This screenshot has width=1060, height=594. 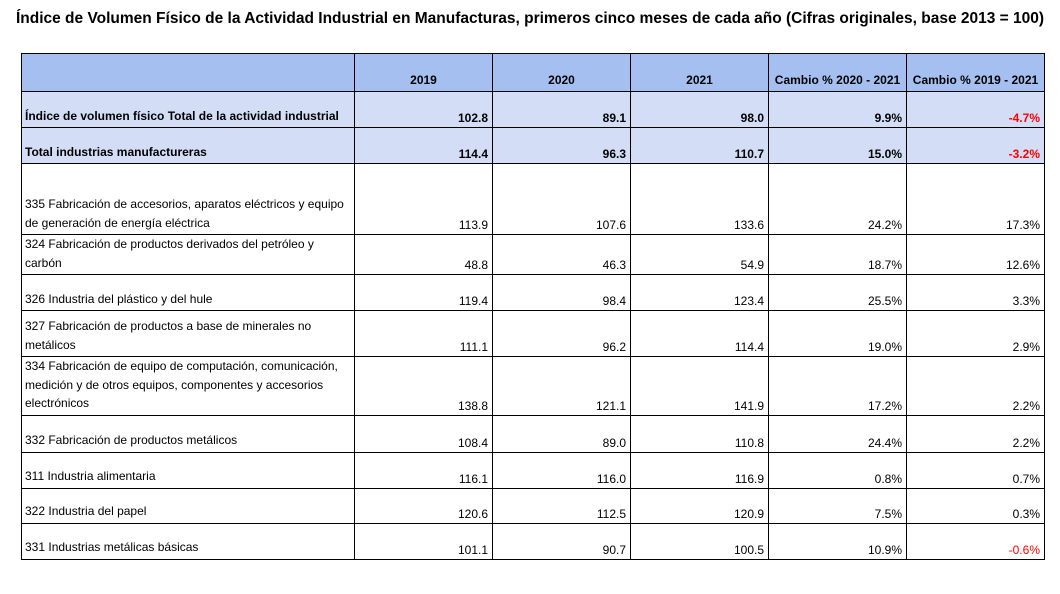 I want to click on cell-2021: 123.4, so click(x=699, y=292).